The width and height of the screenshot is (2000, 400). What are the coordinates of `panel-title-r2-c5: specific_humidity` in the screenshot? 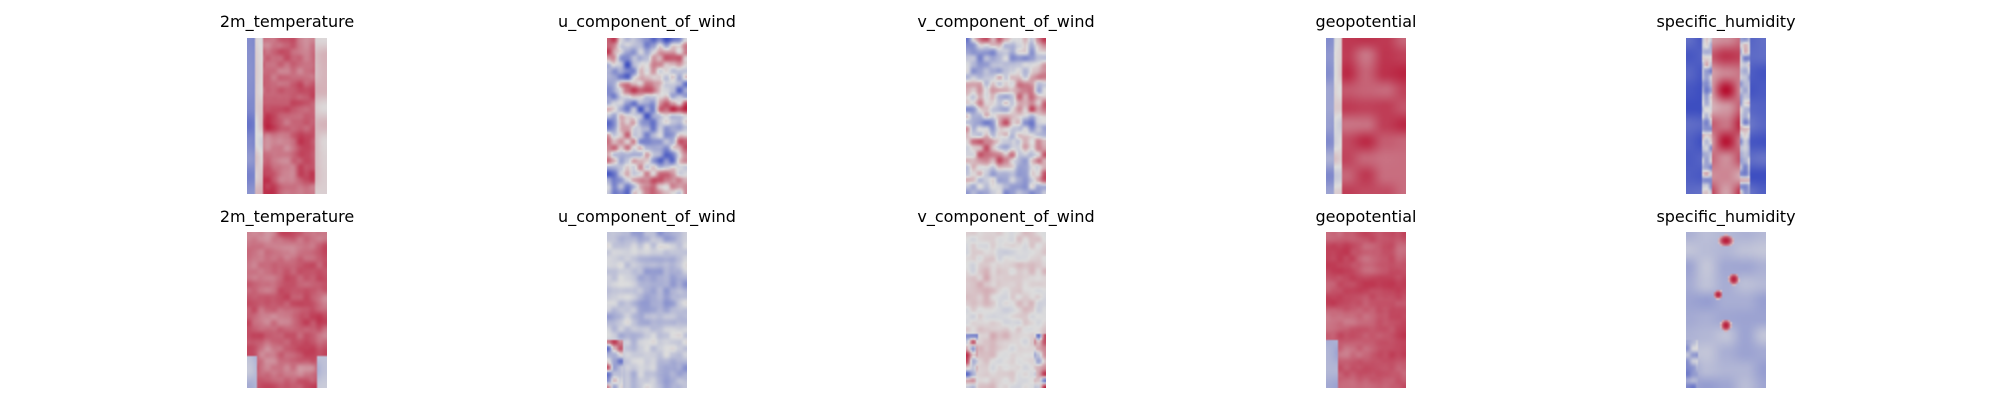 It's located at (1726, 216).